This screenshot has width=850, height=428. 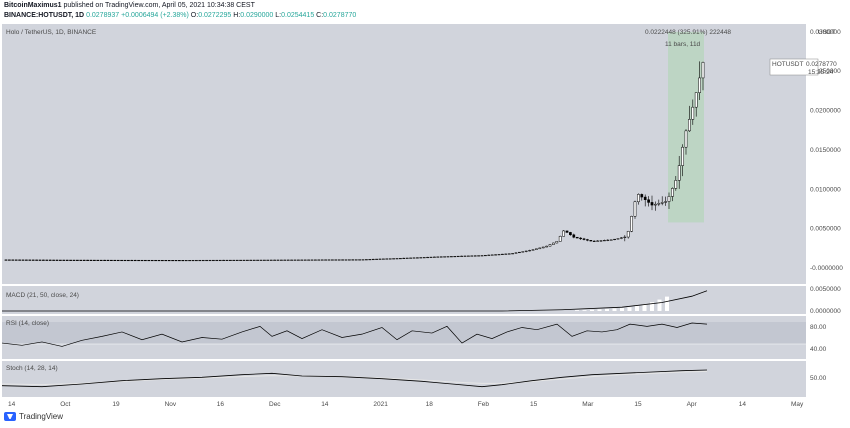 What do you see at coordinates (354, 334) in the screenshot?
I see `rsi-line` at bounding box center [354, 334].